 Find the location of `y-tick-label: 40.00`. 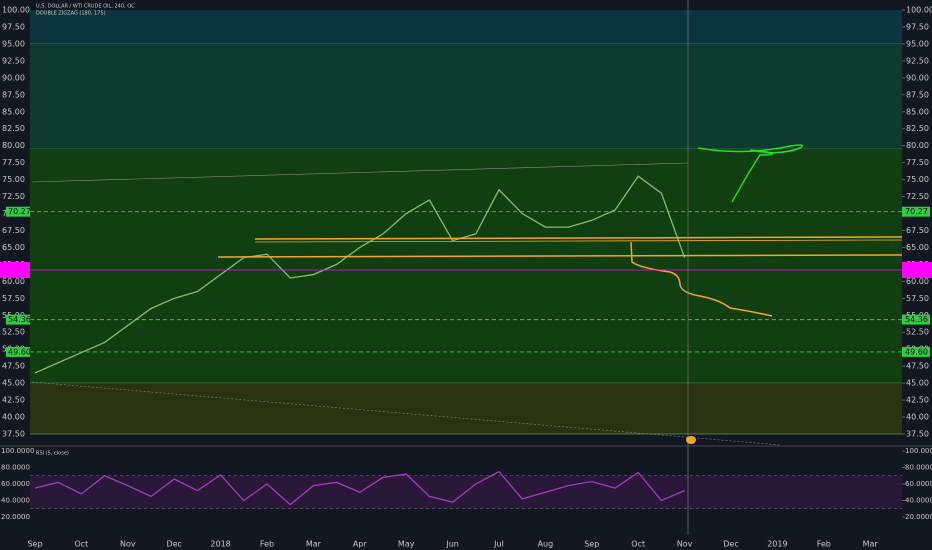

y-tick-label: 40.00 is located at coordinates (917, 417).